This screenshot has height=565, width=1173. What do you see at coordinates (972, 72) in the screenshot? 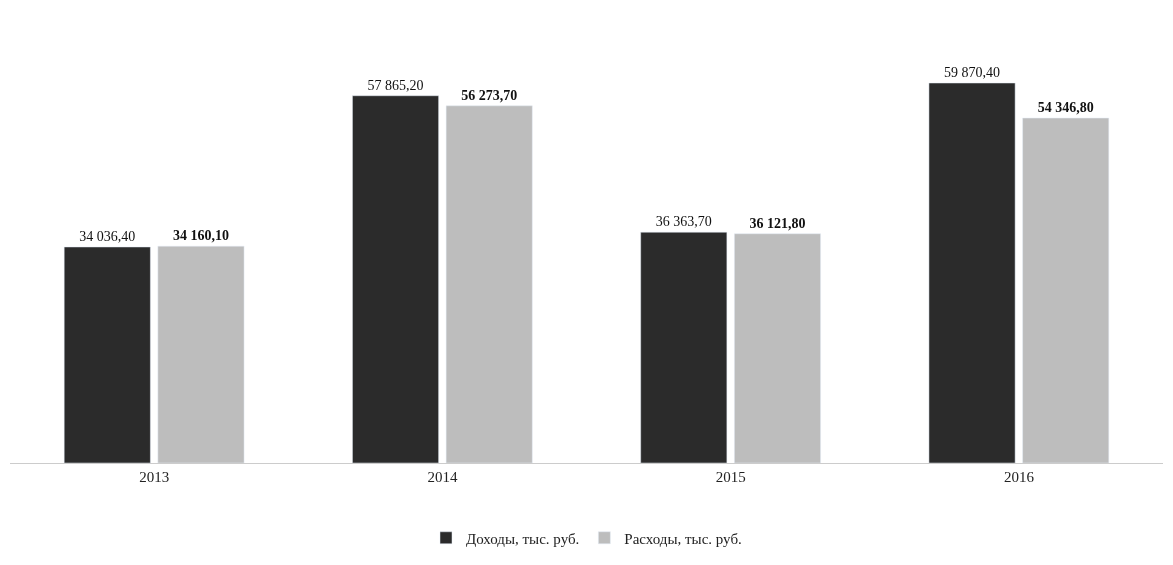
I see `data-label: 59 870,40` at bounding box center [972, 72].